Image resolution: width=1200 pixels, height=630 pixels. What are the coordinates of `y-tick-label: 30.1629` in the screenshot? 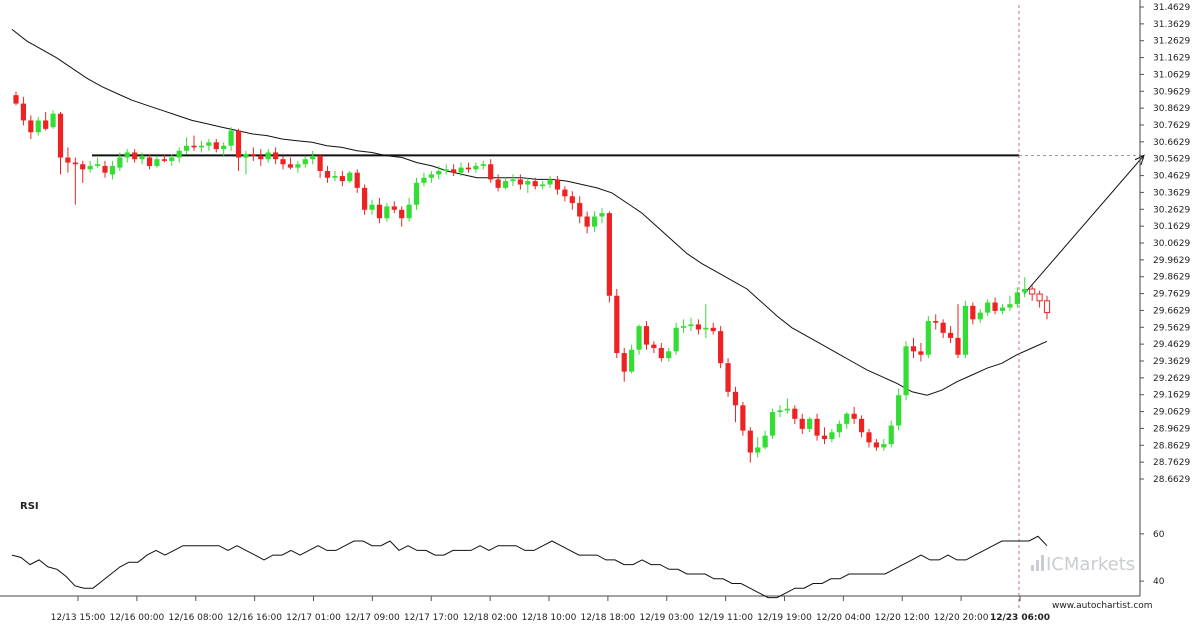 It's located at (1171, 227).